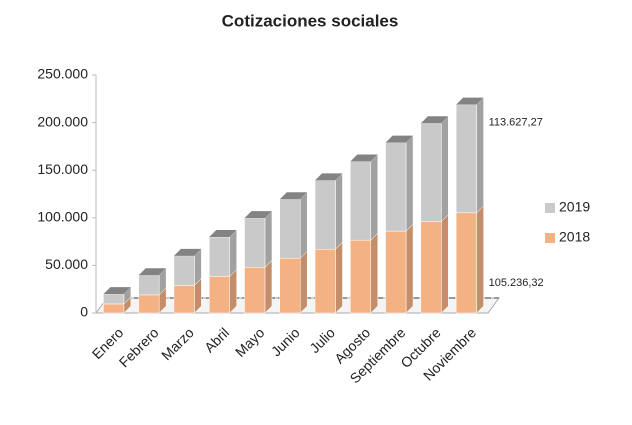  I want to click on data-label: 113.627,27, so click(516, 123).